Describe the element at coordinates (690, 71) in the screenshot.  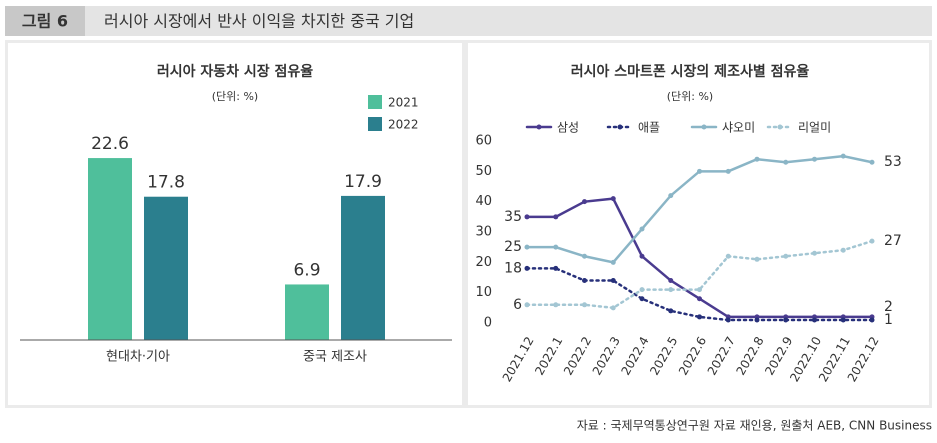
I see `chart-title: 러시아 스마트폰 시장의 제조사별 점유율` at that location.